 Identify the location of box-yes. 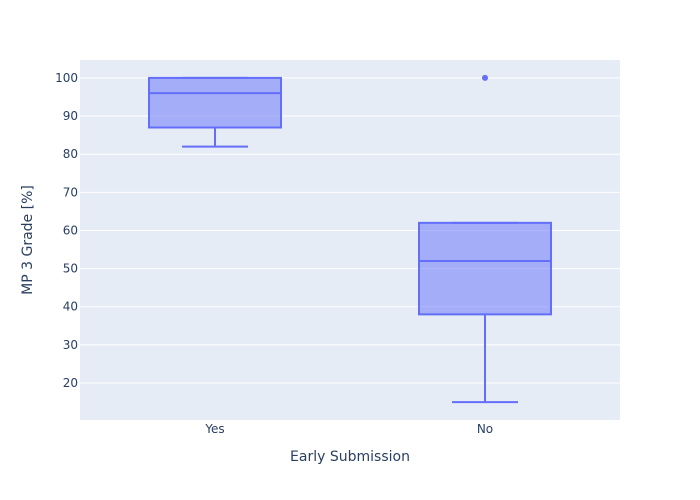
(215, 112).